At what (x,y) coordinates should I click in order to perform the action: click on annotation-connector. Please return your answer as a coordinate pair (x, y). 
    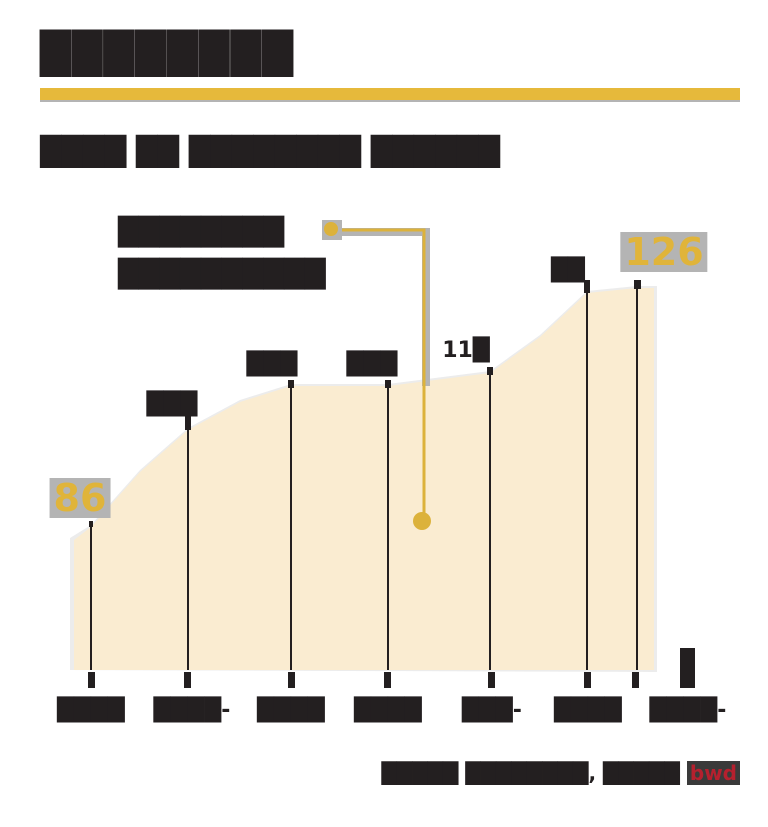
    Looking at the image, I should click on (376, 375).